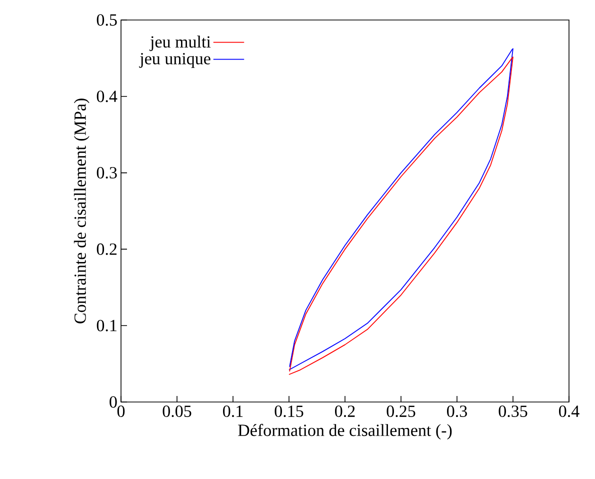  Describe the element at coordinates (401, 412) in the screenshot. I see `x-tick-label: 0.25` at that location.